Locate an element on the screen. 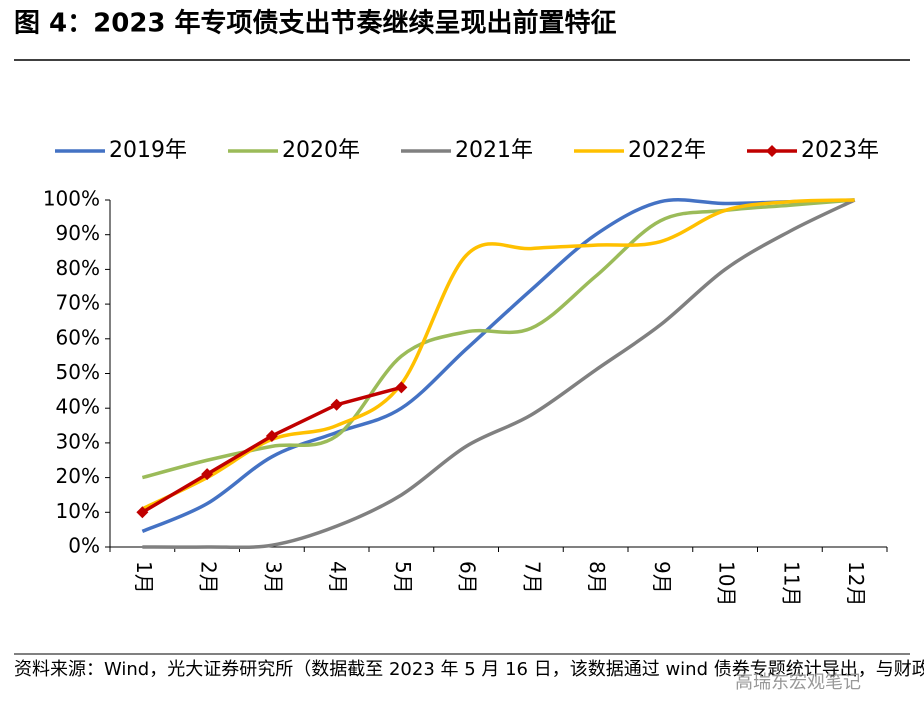 This screenshot has width=924, height=719. chart-title: 图 4：2023 年专项债支出节奏继续呈现出前置特征 is located at coordinates (315, 23).